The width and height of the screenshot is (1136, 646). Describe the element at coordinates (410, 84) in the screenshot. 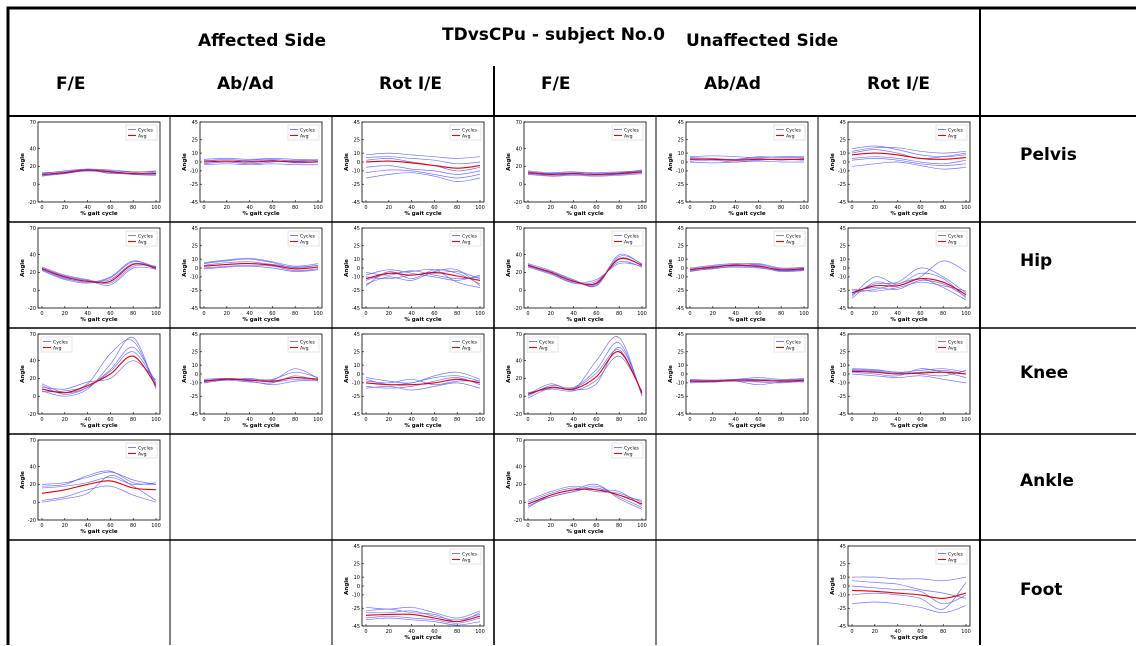

I see `column-header-rot-affected: Rot I/E` at that location.